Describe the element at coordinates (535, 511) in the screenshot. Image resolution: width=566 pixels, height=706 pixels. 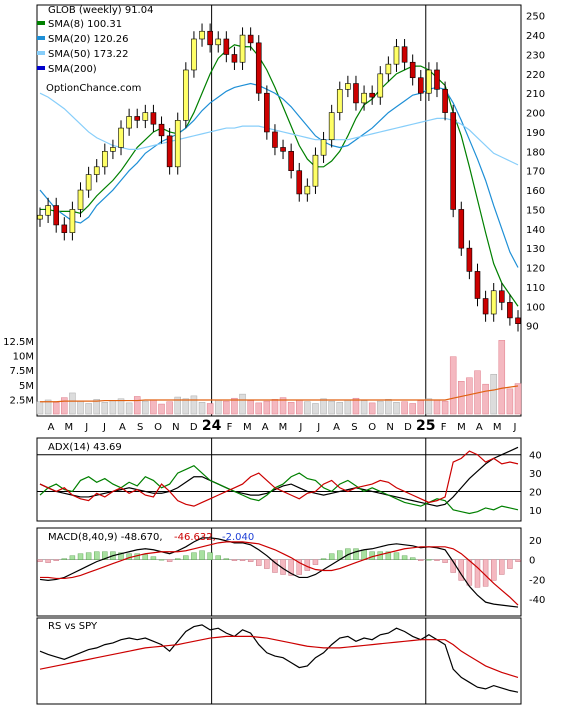
I see `adx-tick-label: 10` at that location.